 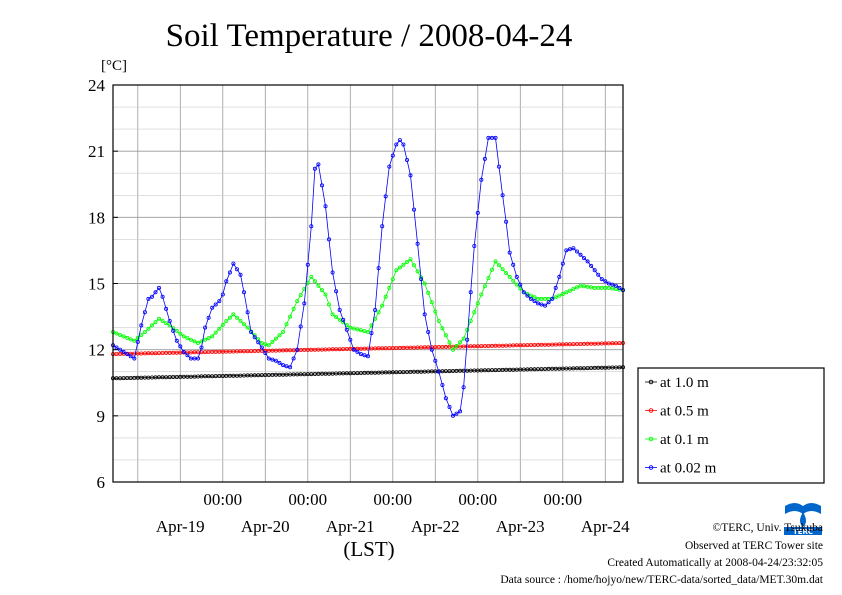 I want to click on x-date-label: Apr-23, so click(x=520, y=526).